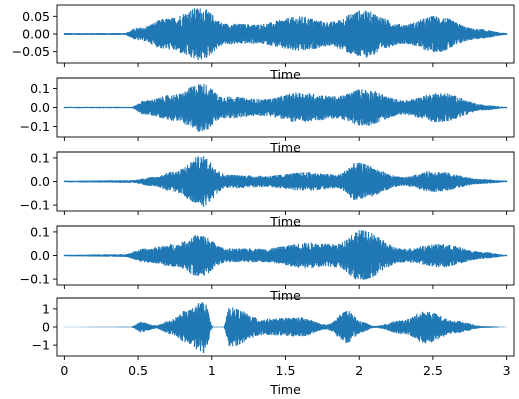  I want to click on x-tick-label: 2.5, so click(433, 370).